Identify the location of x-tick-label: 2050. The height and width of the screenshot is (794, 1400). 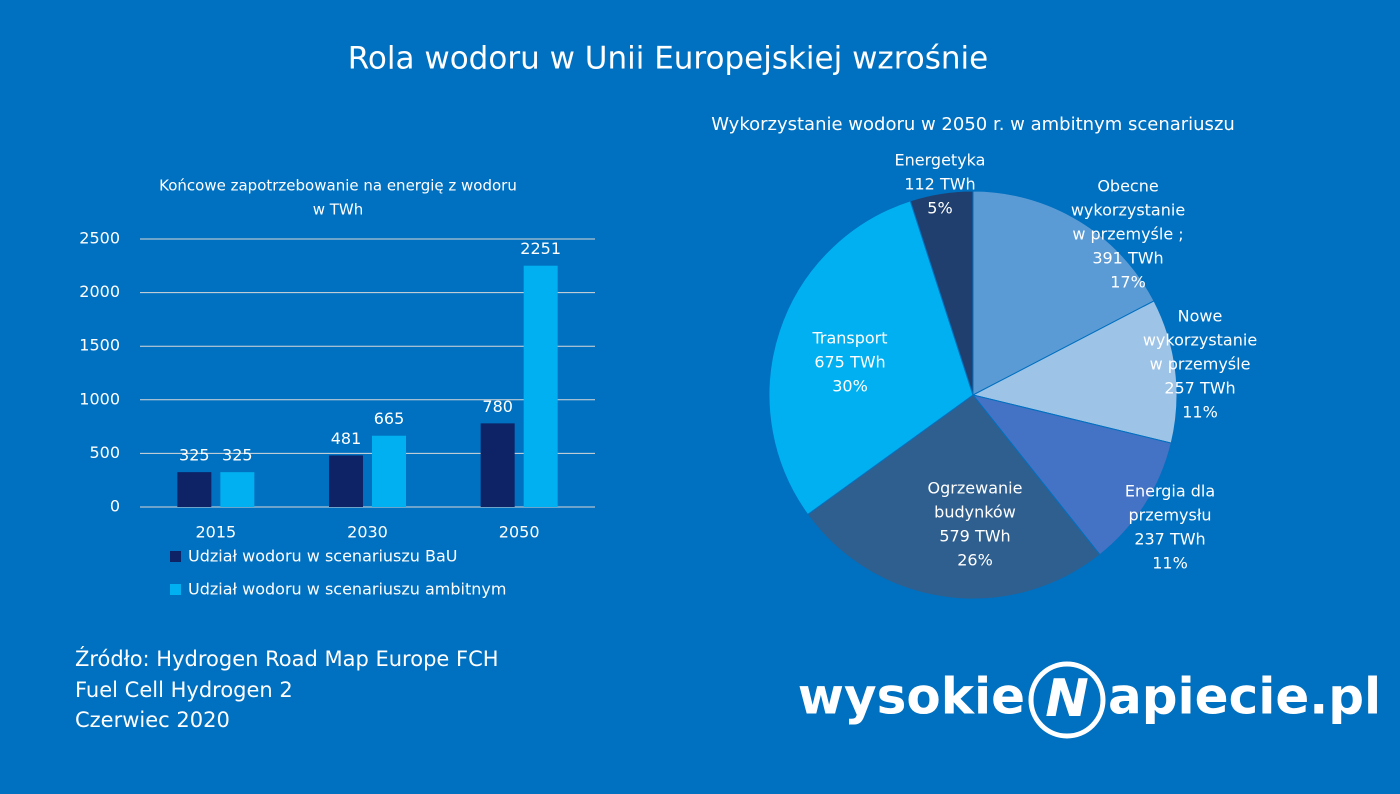
(519, 532).